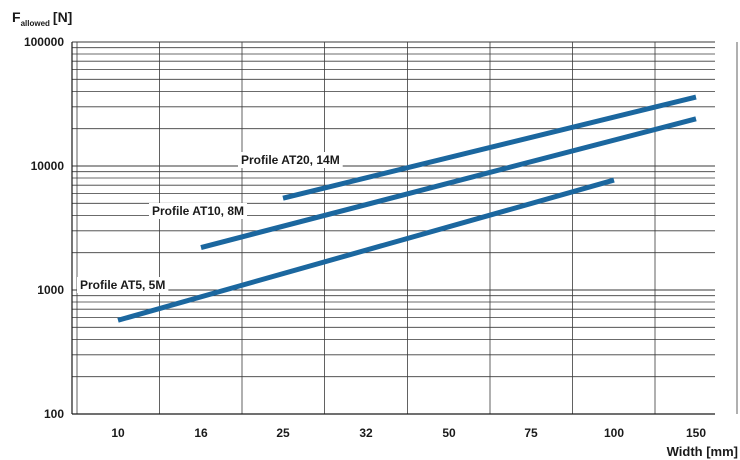  What do you see at coordinates (118, 433) in the screenshot?
I see `x-tick-label: 10` at bounding box center [118, 433].